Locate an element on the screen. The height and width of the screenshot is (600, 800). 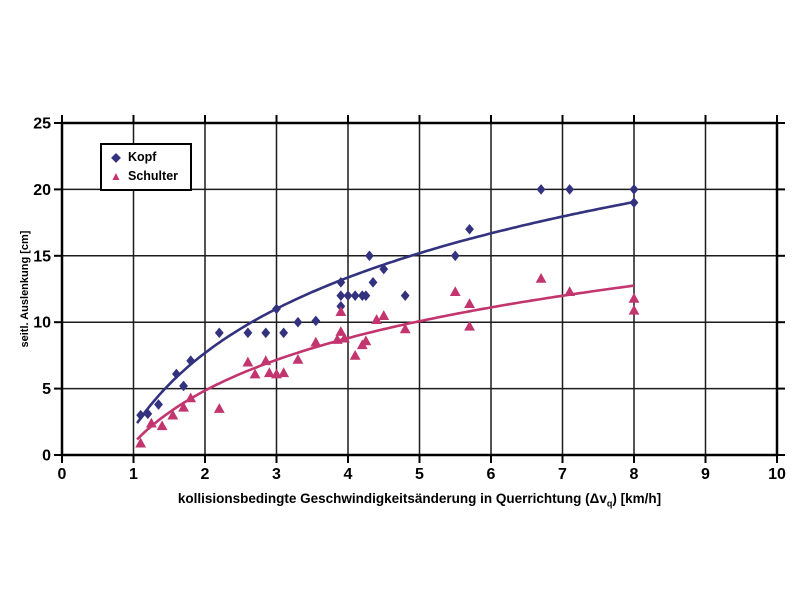
legend-item-schulter: ▲ Schulter is located at coordinates (143, 176).